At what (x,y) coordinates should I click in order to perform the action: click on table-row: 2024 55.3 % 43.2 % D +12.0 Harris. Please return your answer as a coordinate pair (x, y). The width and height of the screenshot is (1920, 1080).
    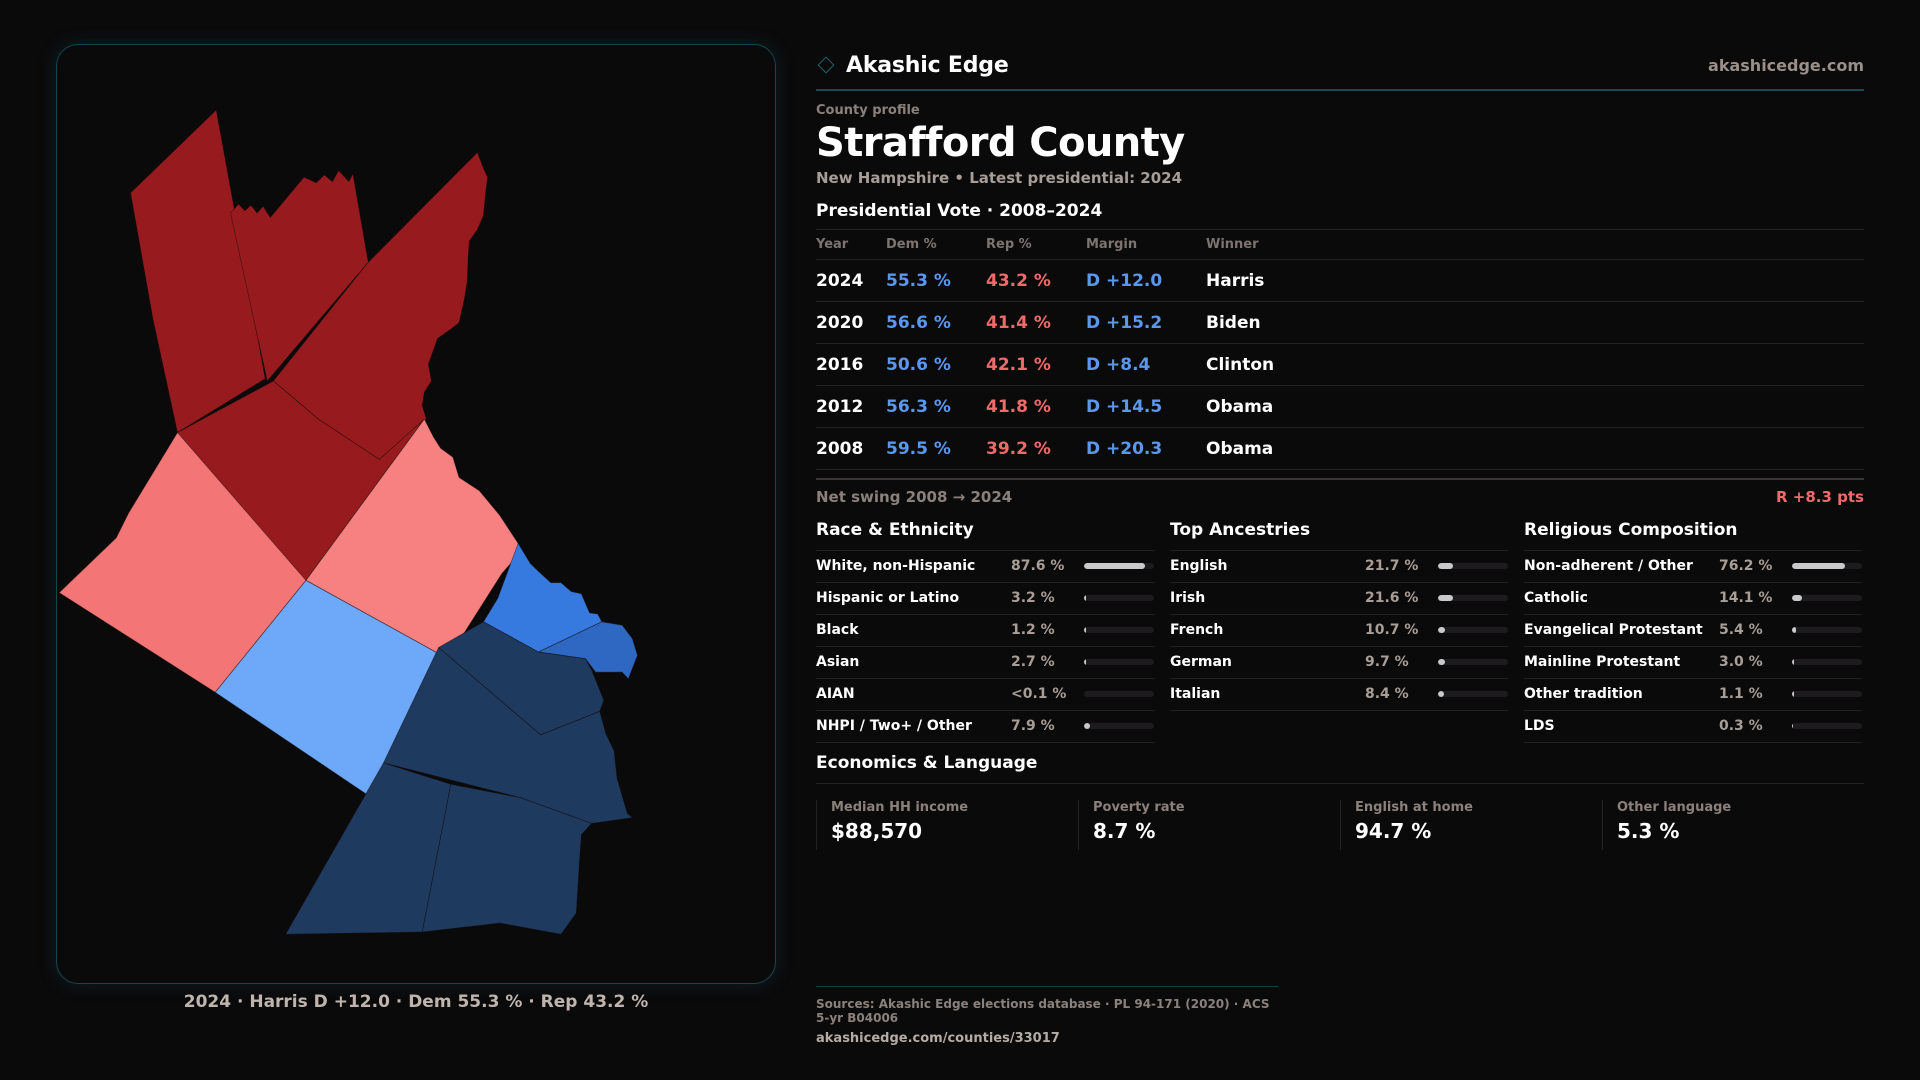
    Looking at the image, I should click on (1340, 280).